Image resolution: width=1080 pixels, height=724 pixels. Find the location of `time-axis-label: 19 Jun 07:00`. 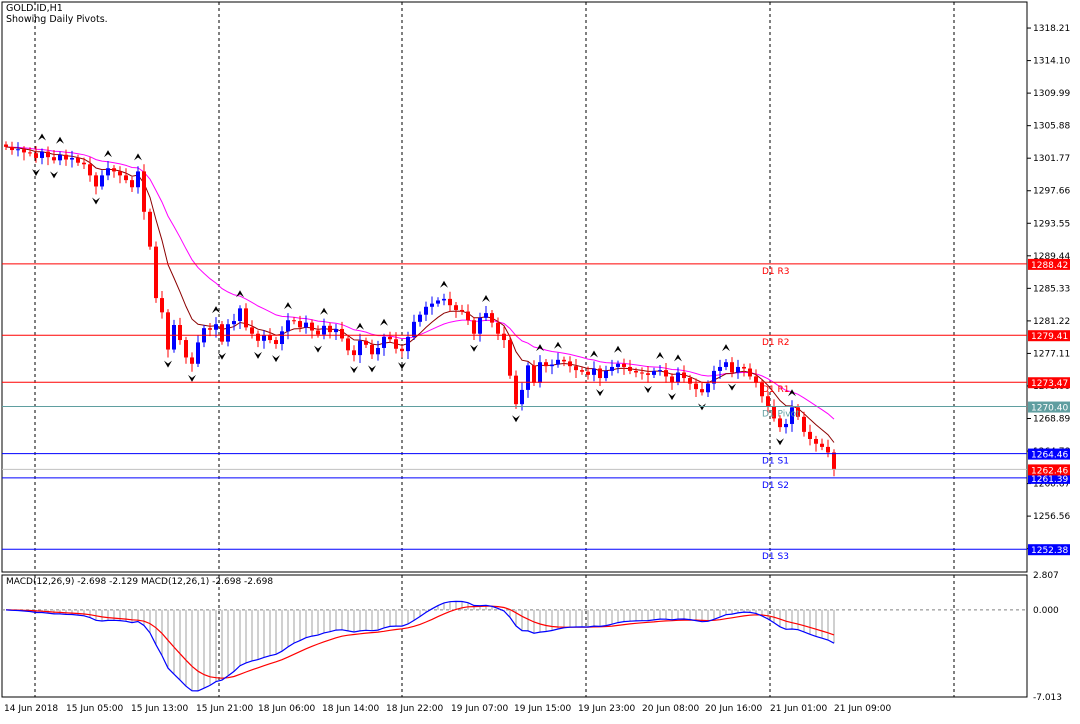

time-axis-label: 19 Jun 07:00 is located at coordinates (479, 709).